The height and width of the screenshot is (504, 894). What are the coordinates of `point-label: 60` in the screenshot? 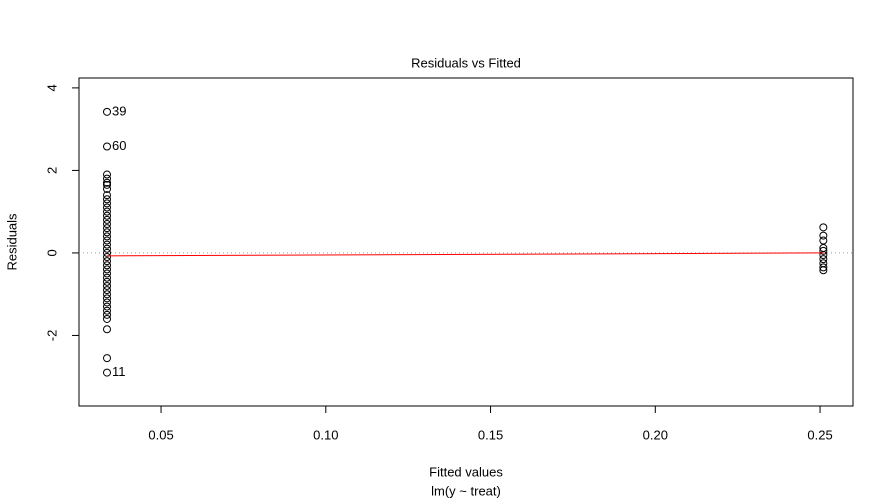 It's located at (119, 145).